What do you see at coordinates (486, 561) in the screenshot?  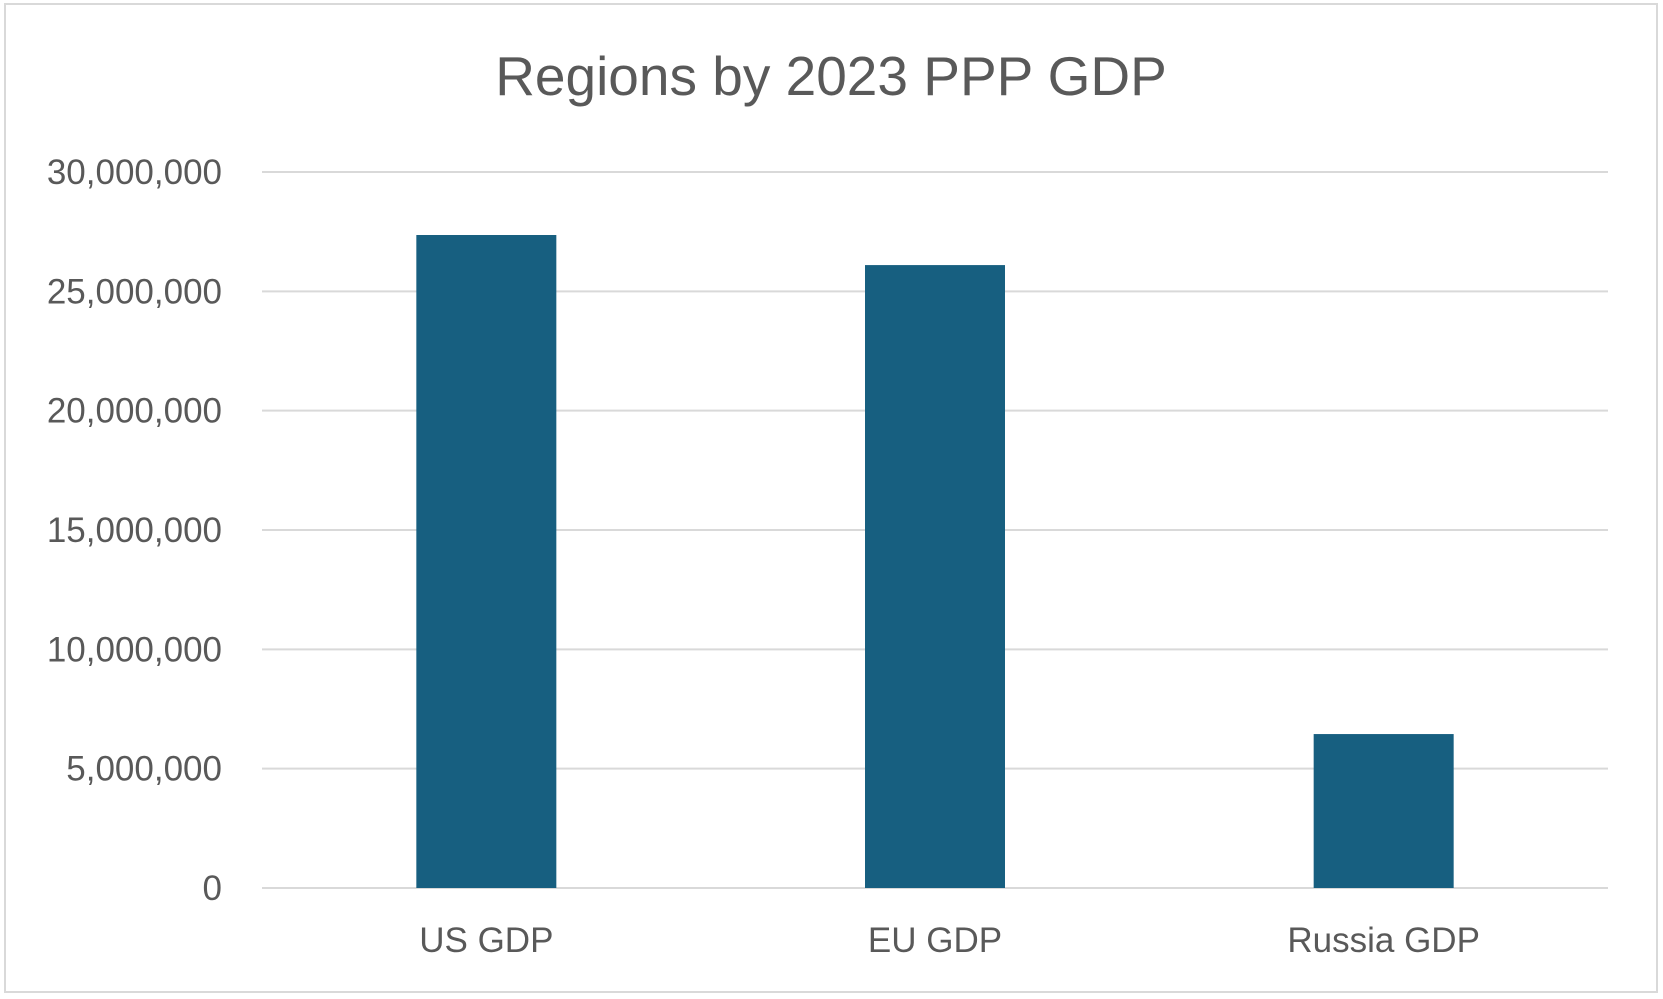 I see `bar-us-gdp` at bounding box center [486, 561].